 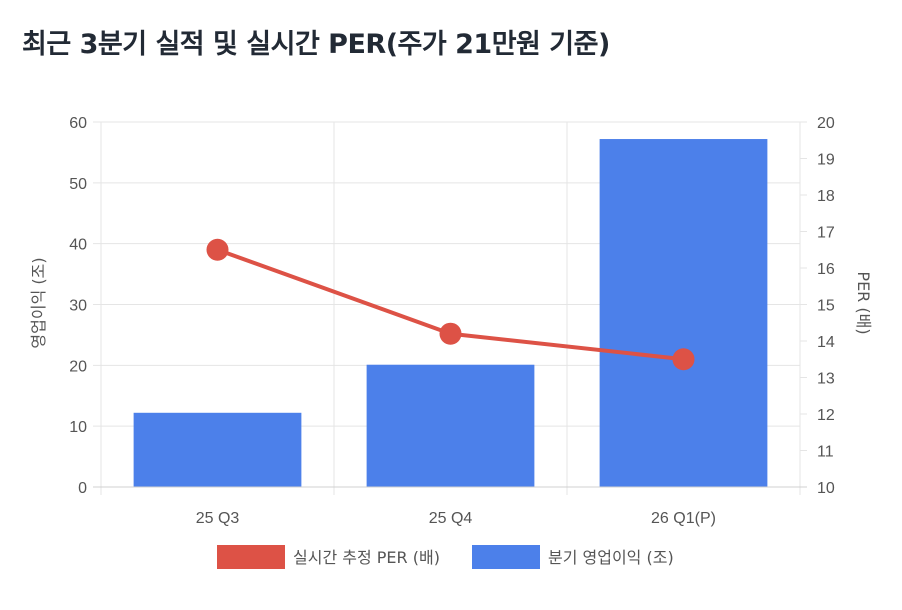 I want to click on y-right-tick-label: 11, so click(x=825, y=452).